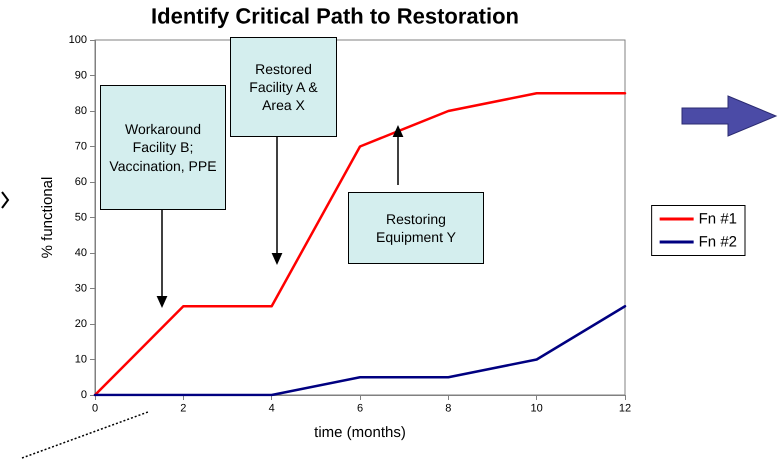  What do you see at coordinates (163, 147) in the screenshot?
I see `callout-box: Workaround Facility B; Vaccination, PPE` at bounding box center [163, 147].